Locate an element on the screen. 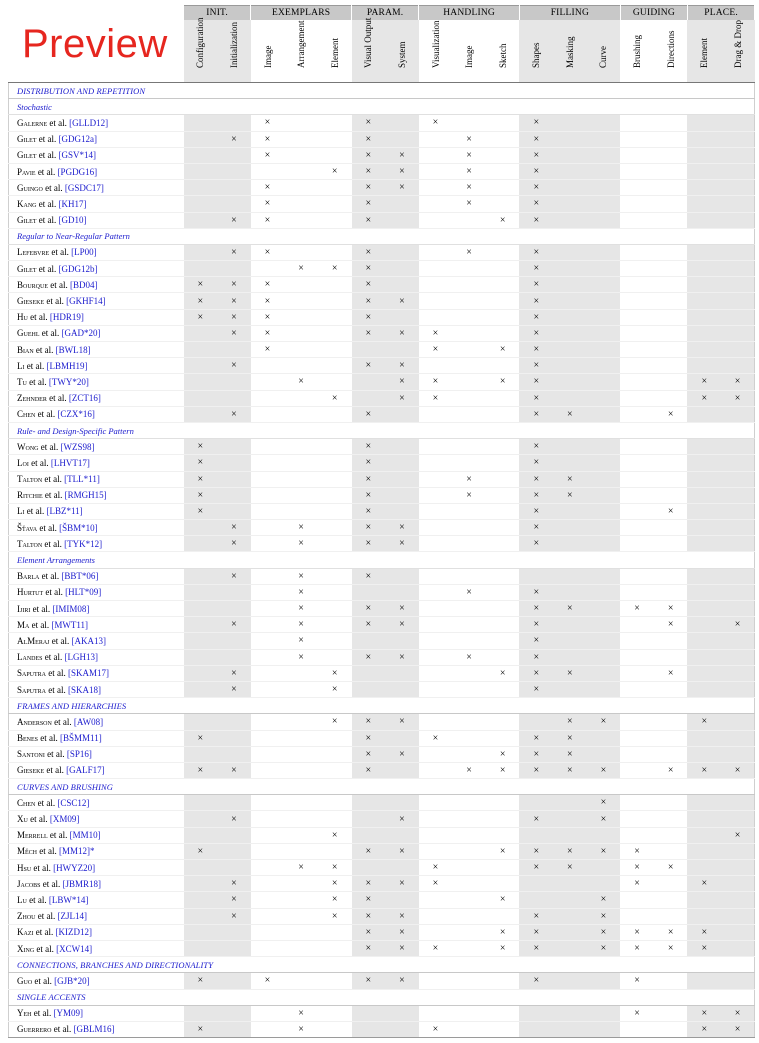 This screenshot has height=1043, width=759. citation-link: [XCW14] is located at coordinates (74, 948).